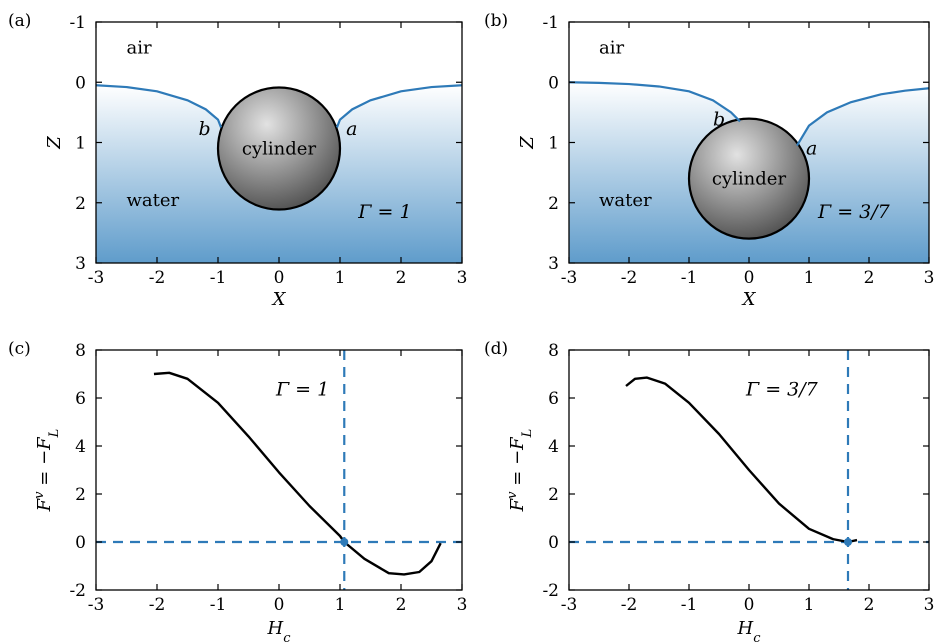 Image resolution: width=940 pixels, height=642 pixels. What do you see at coordinates (496, 21) in the screenshot?
I see `panel-letter: (b)` at bounding box center [496, 21].